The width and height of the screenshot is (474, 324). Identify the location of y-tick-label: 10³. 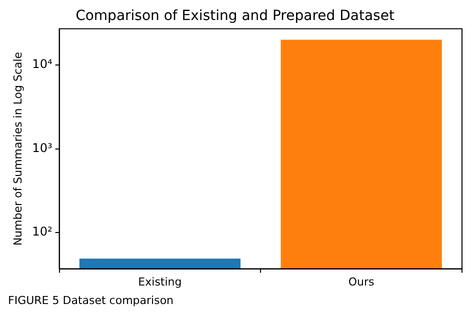
(42, 147).